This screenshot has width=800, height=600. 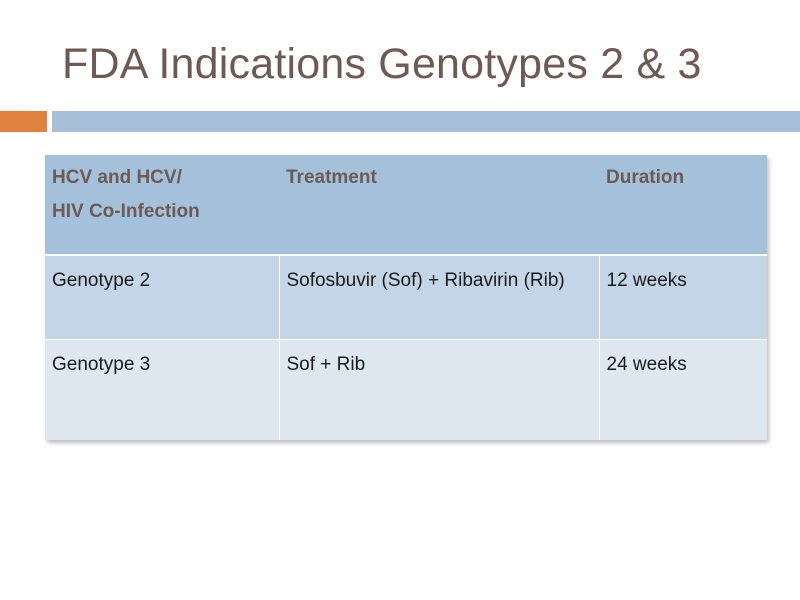 What do you see at coordinates (683, 389) in the screenshot?
I see `cell-duration: 24 weeks` at bounding box center [683, 389].